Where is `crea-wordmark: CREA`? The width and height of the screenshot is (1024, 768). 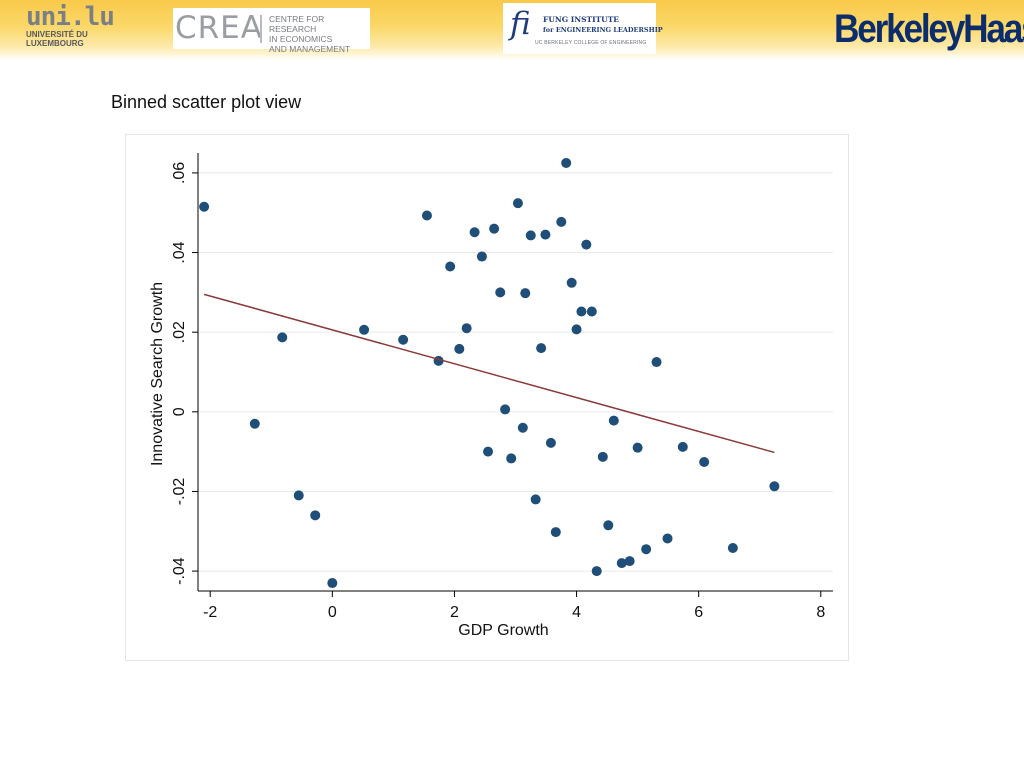
crea-wordmark: CREA is located at coordinates (219, 28).